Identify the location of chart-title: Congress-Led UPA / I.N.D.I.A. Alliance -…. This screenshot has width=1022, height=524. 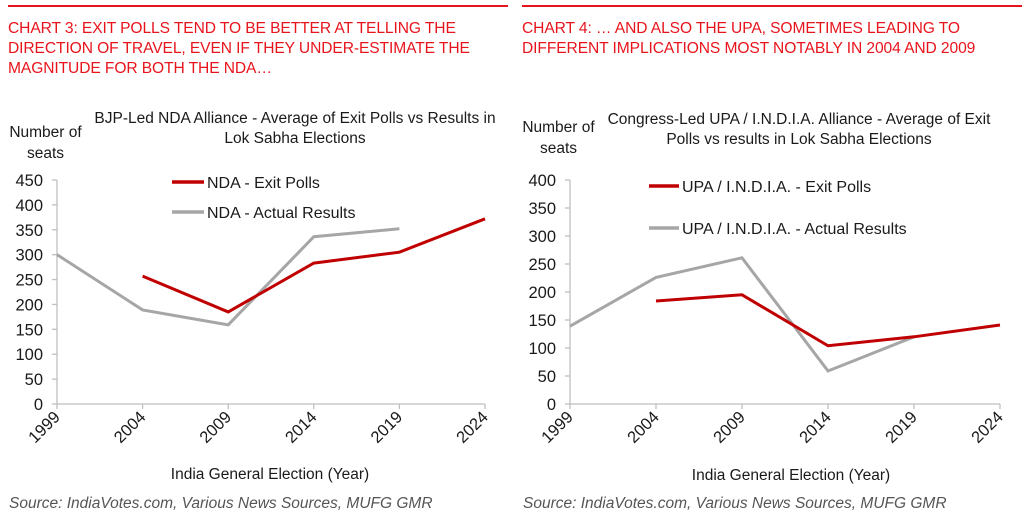
(799, 129).